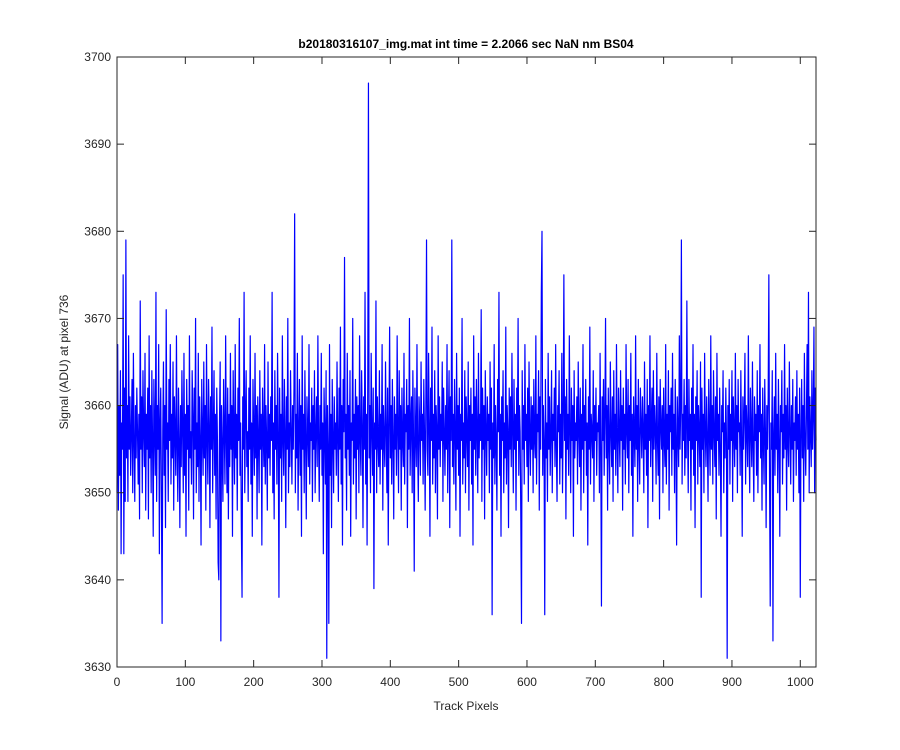 The height and width of the screenshot is (750, 900). I want to click on x-tick-label: 800, so click(664, 682).